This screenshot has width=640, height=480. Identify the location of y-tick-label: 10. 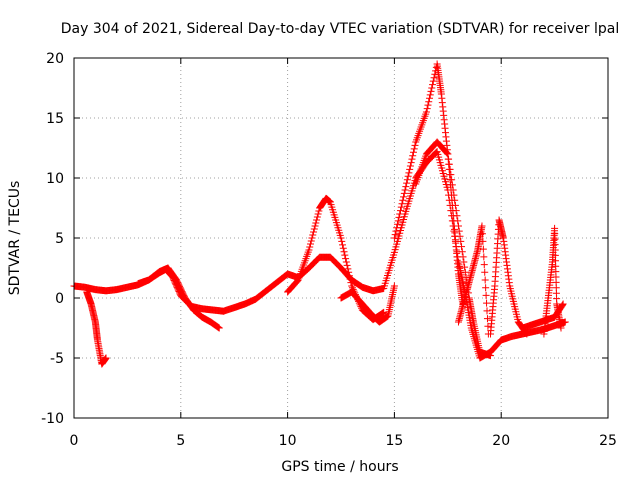
(55, 179).